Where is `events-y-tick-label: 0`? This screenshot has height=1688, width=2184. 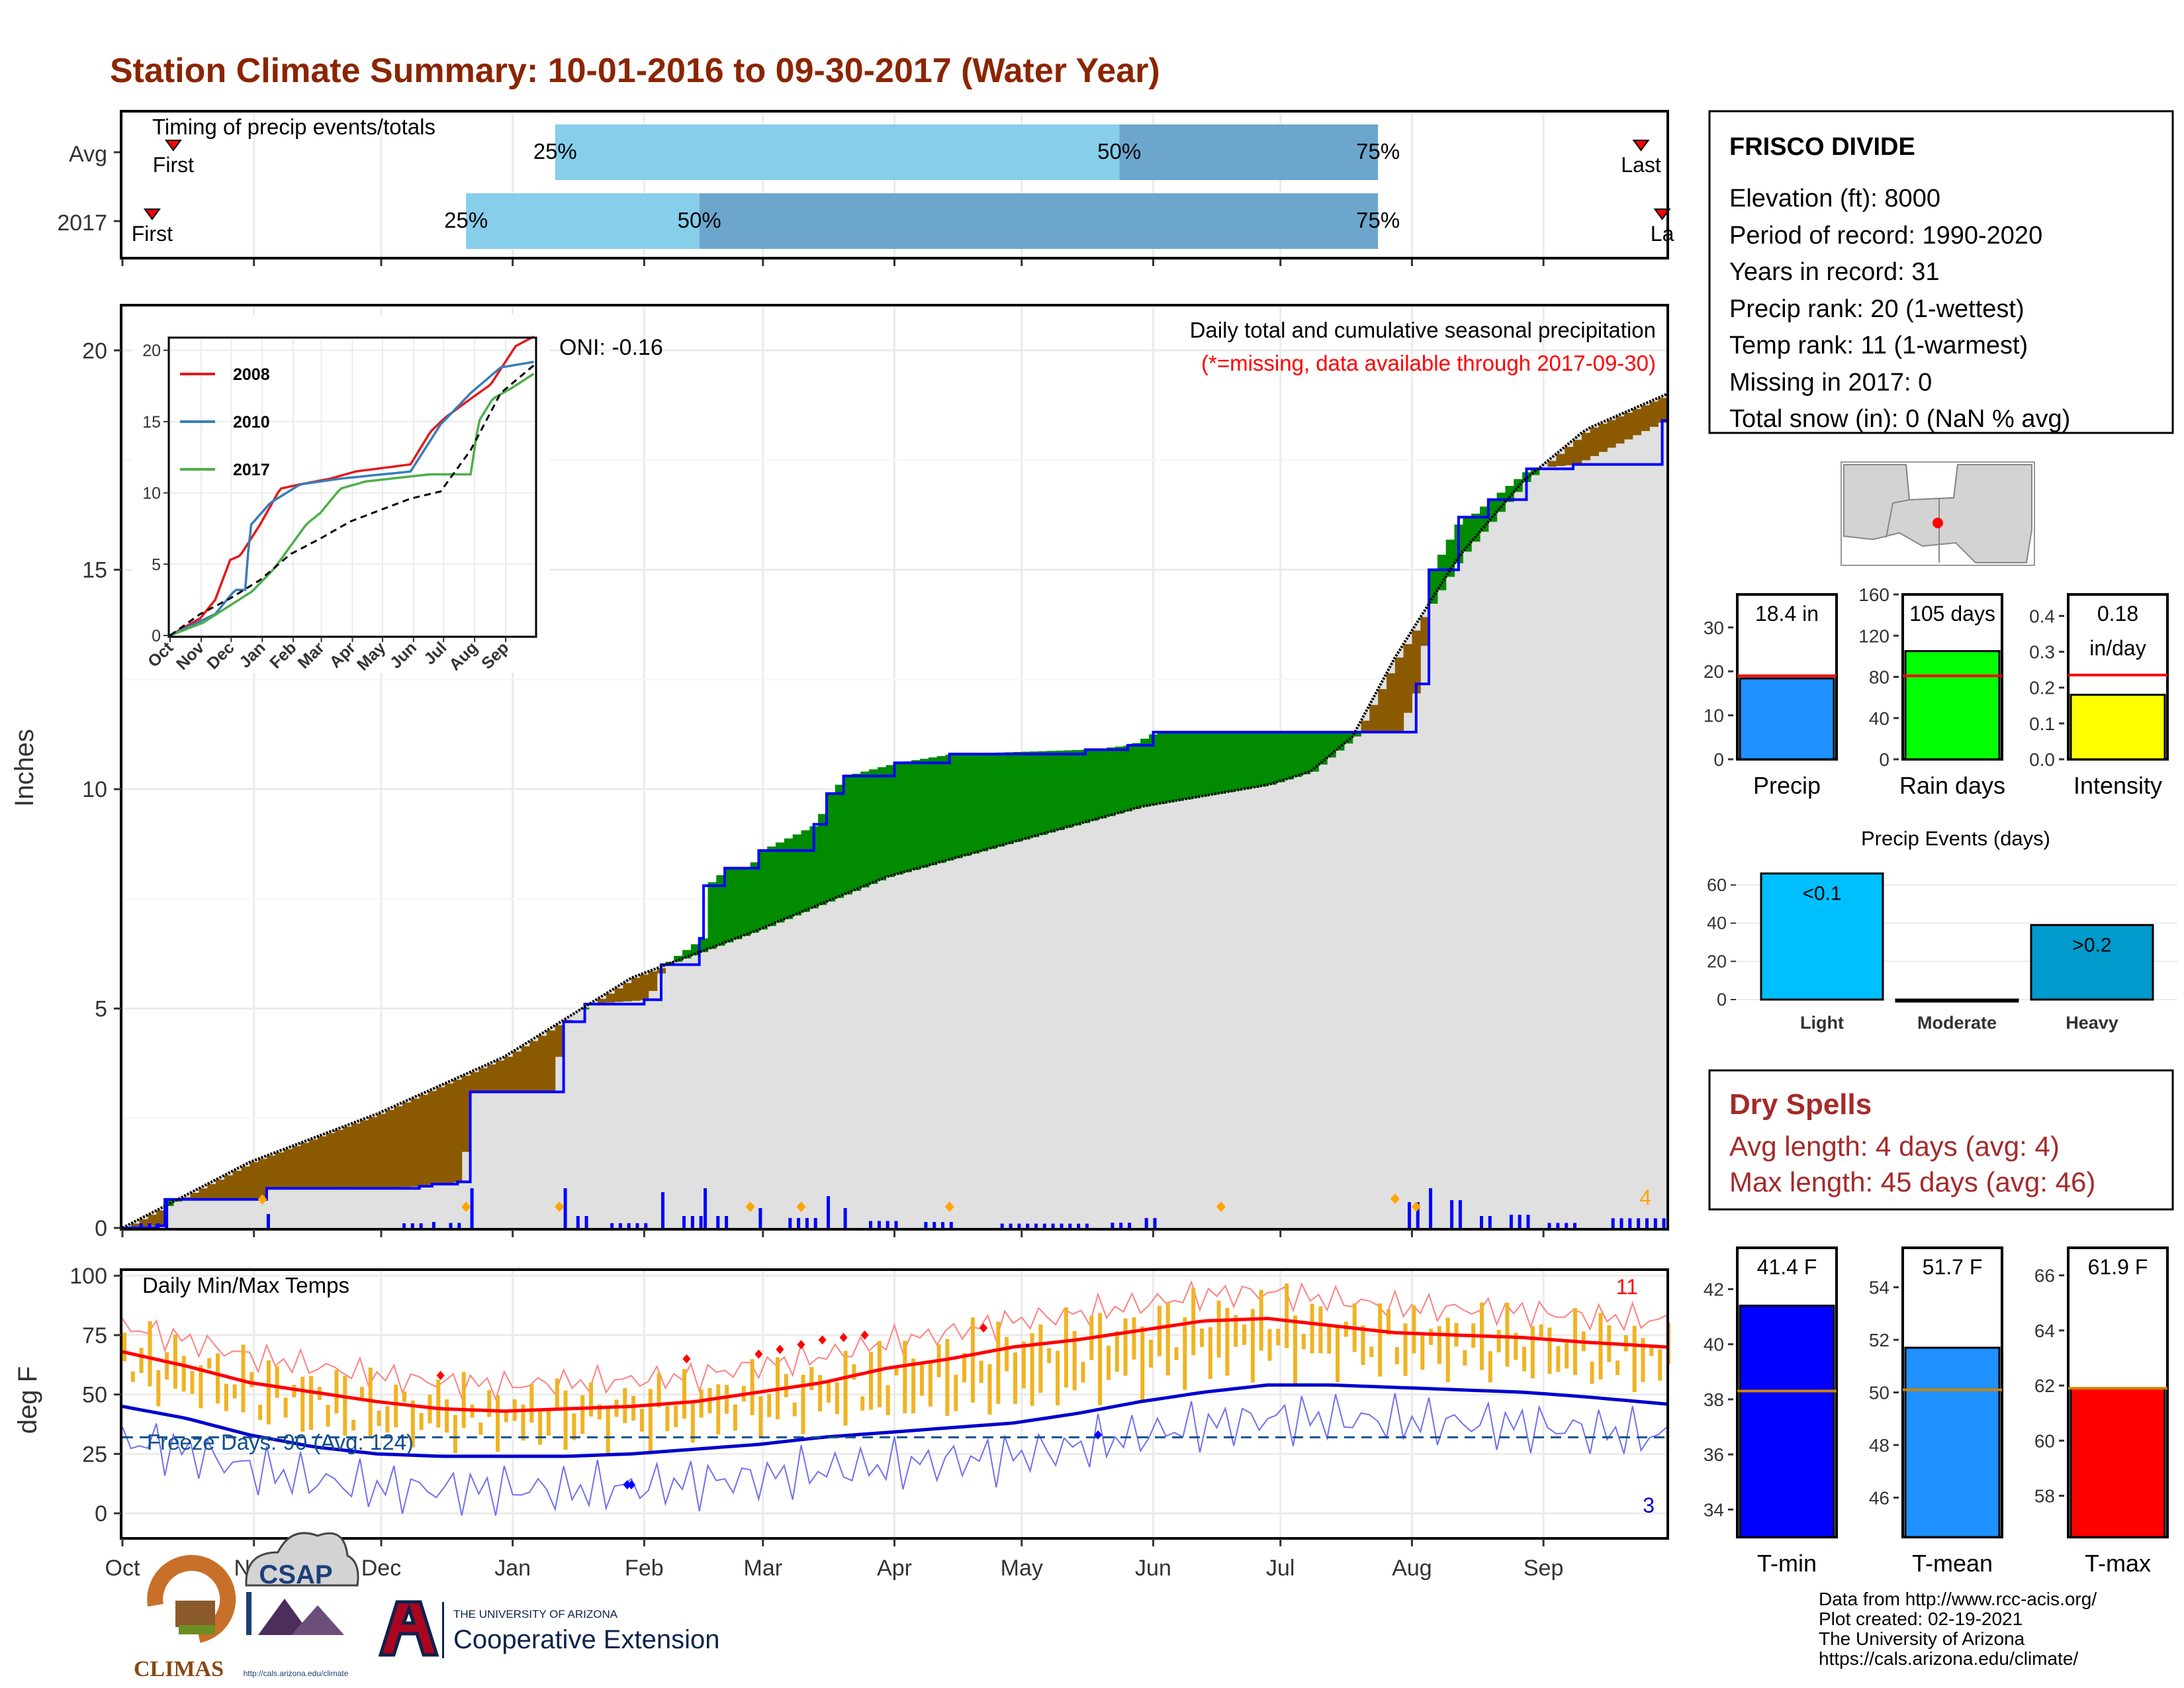 events-y-tick-label: 0 is located at coordinates (1722, 999).